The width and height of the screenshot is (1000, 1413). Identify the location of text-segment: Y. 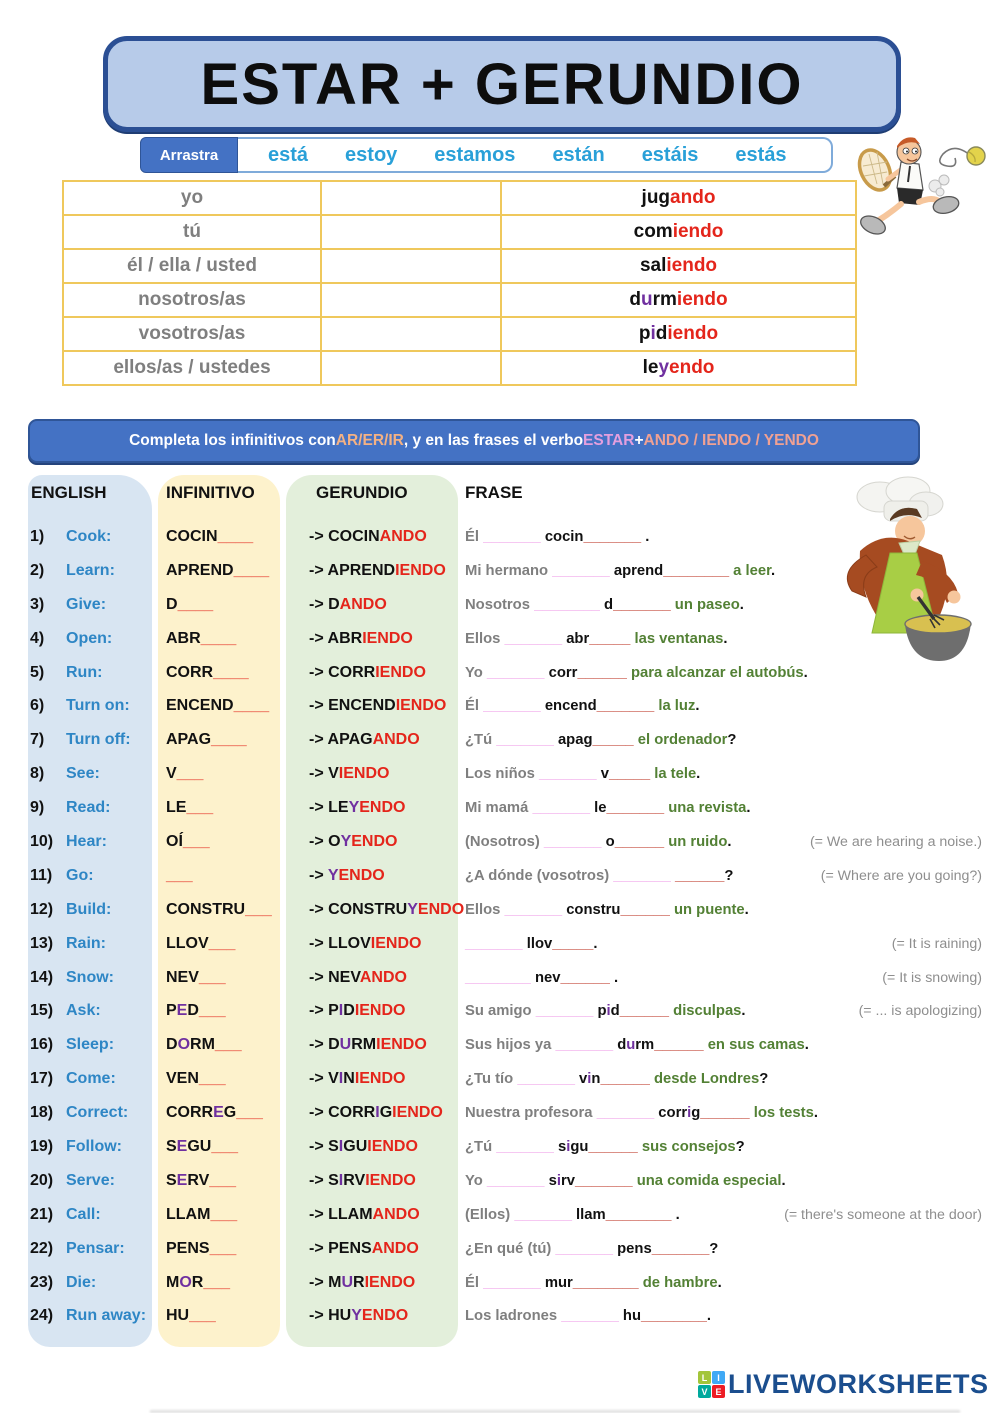
(354, 808).